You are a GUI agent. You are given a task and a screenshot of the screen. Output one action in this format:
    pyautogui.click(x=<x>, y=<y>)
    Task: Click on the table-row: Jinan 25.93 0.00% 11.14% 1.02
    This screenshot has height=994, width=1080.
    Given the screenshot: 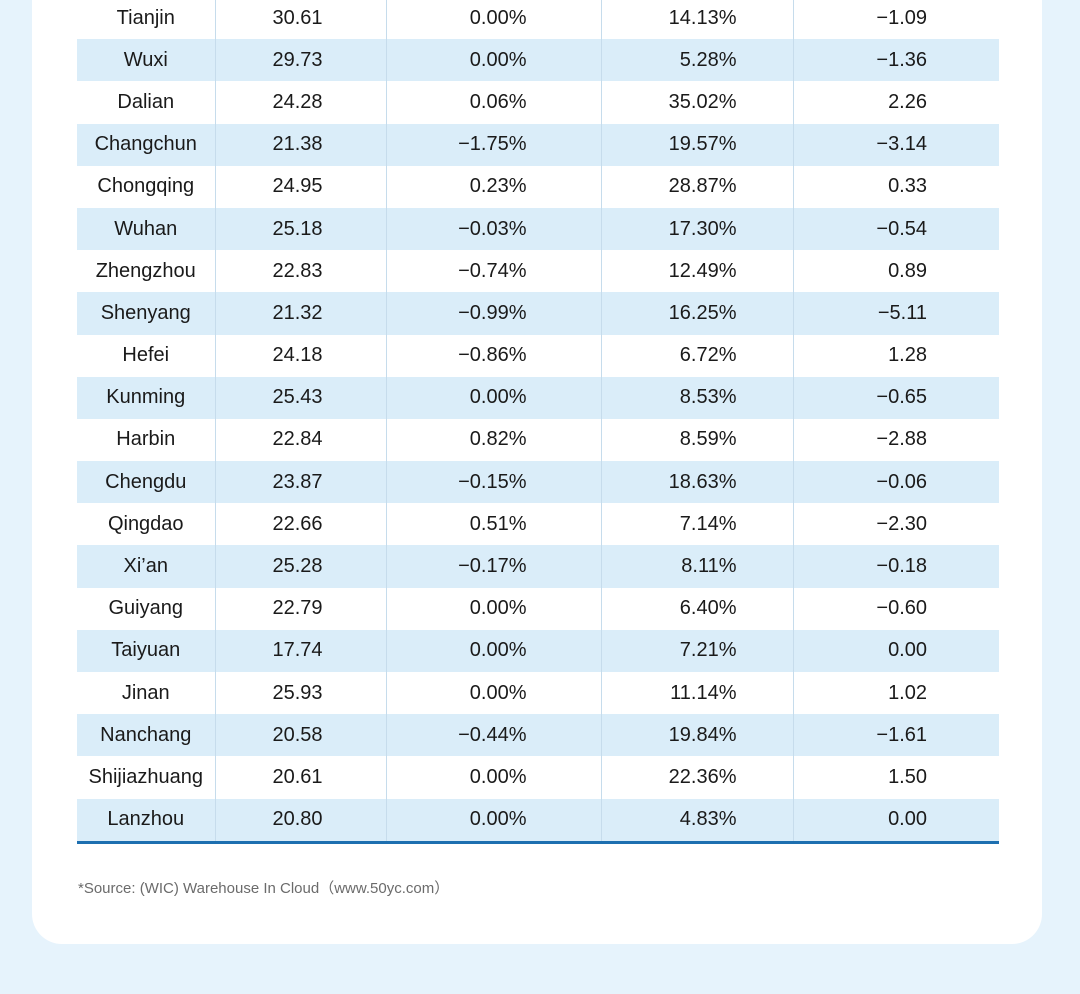 What is the action you would take?
    pyautogui.click(x=538, y=693)
    